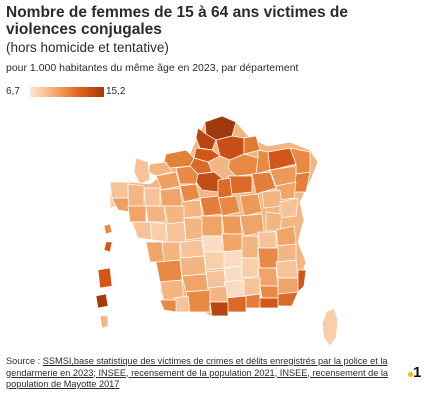 The image size is (428, 400). Describe the element at coordinates (282, 159) in the screenshot. I see `dept-moselle` at that location.